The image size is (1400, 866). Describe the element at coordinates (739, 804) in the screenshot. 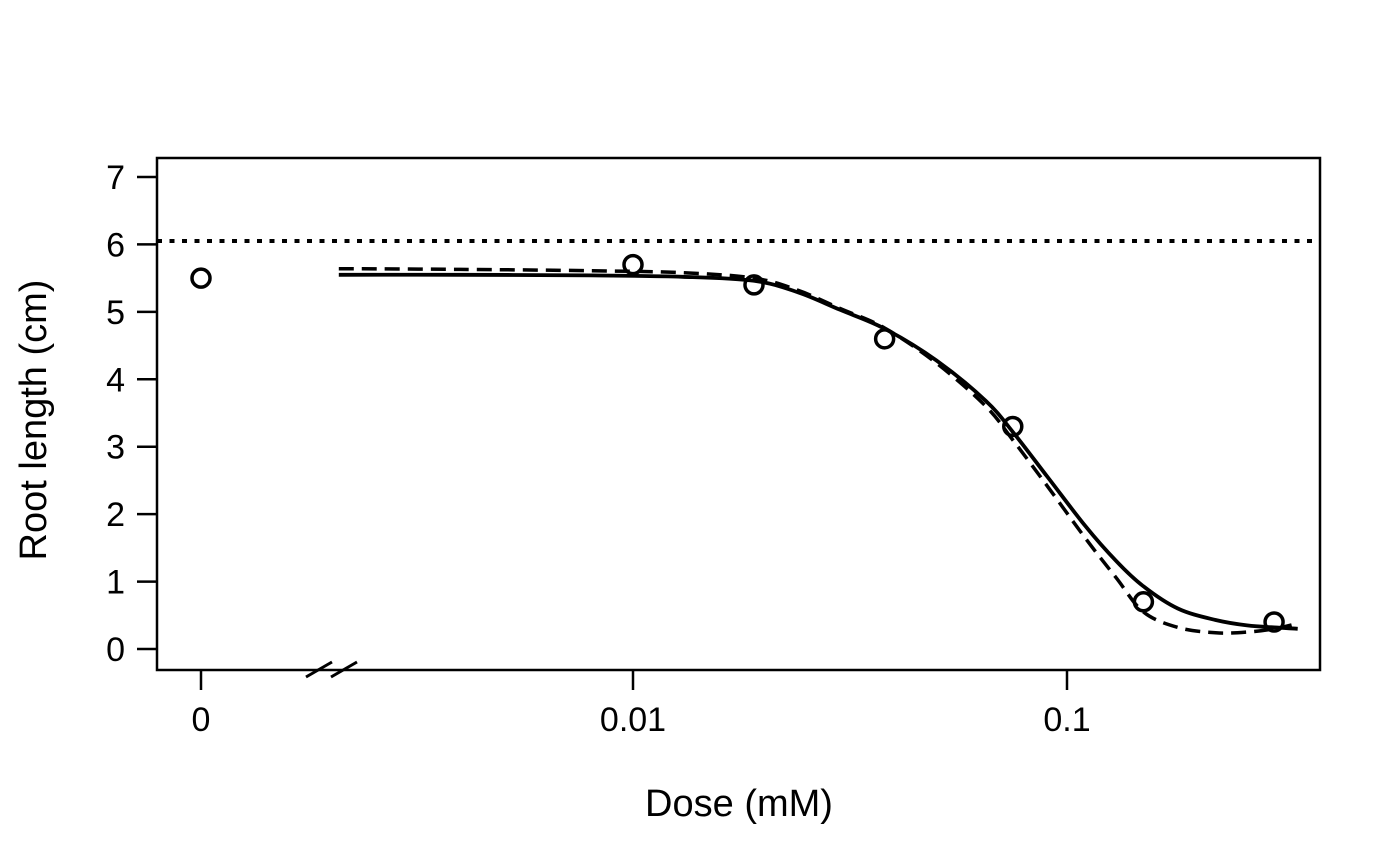

I see `x-axis-title: Dose (mM)` at that location.